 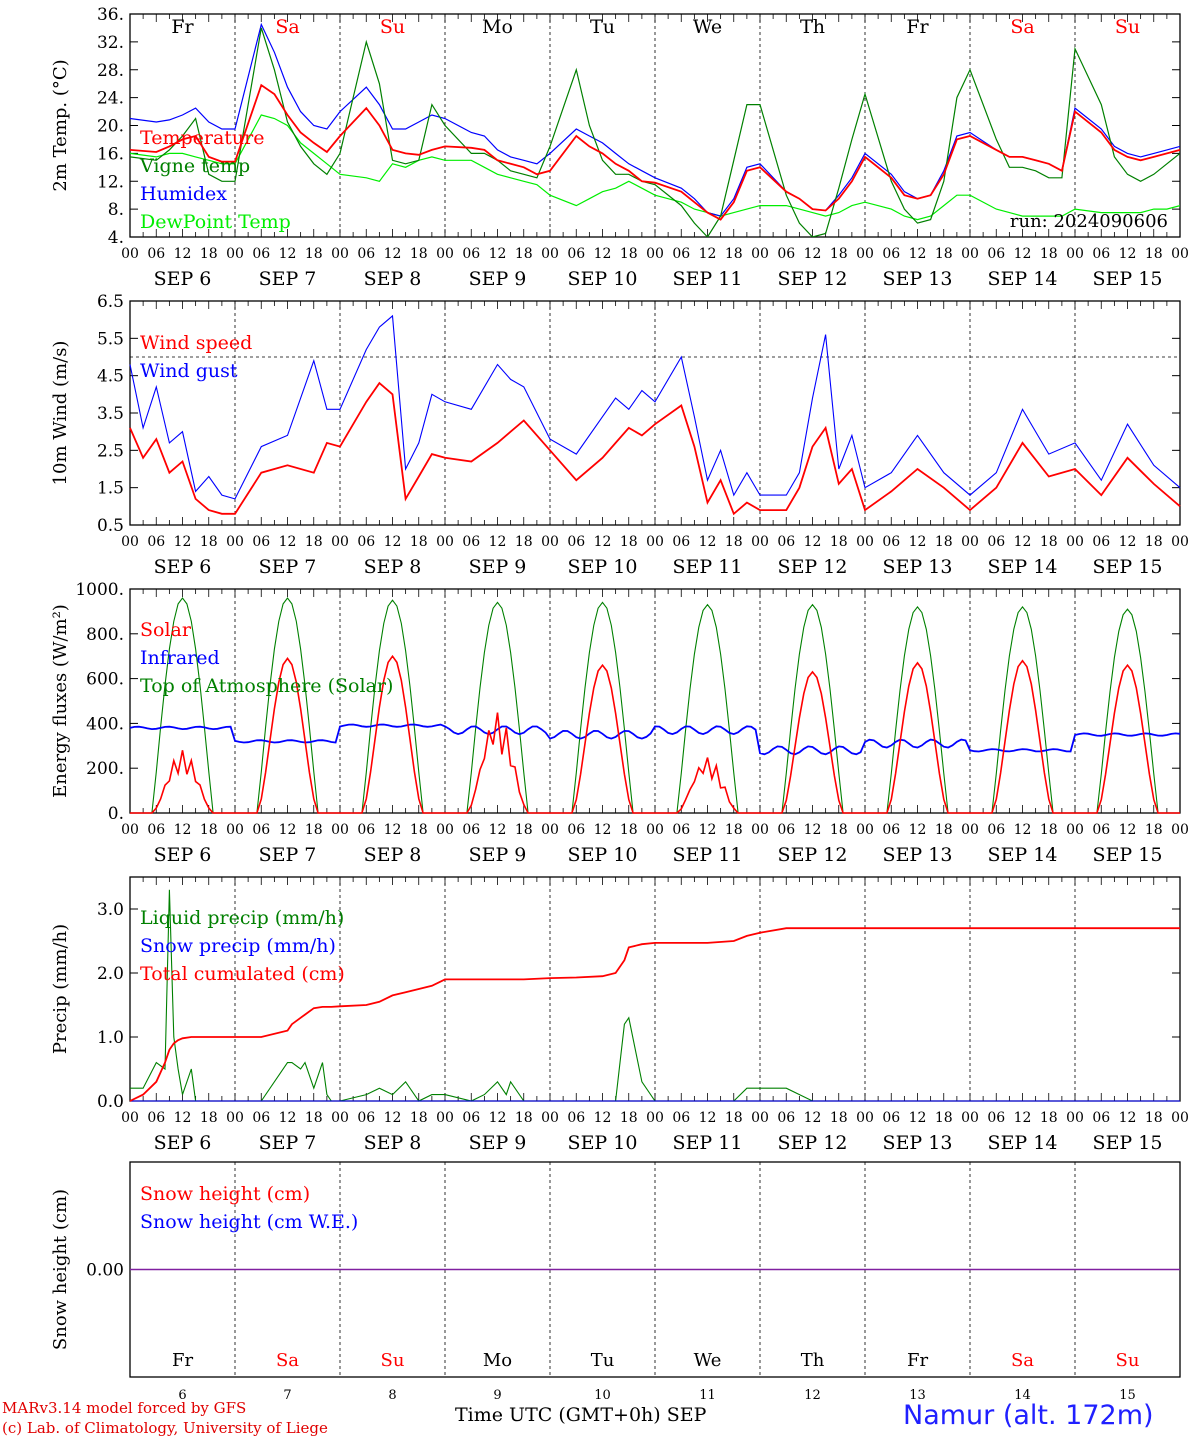 I want to click on y-tick-label: 32., so click(x=110, y=43).